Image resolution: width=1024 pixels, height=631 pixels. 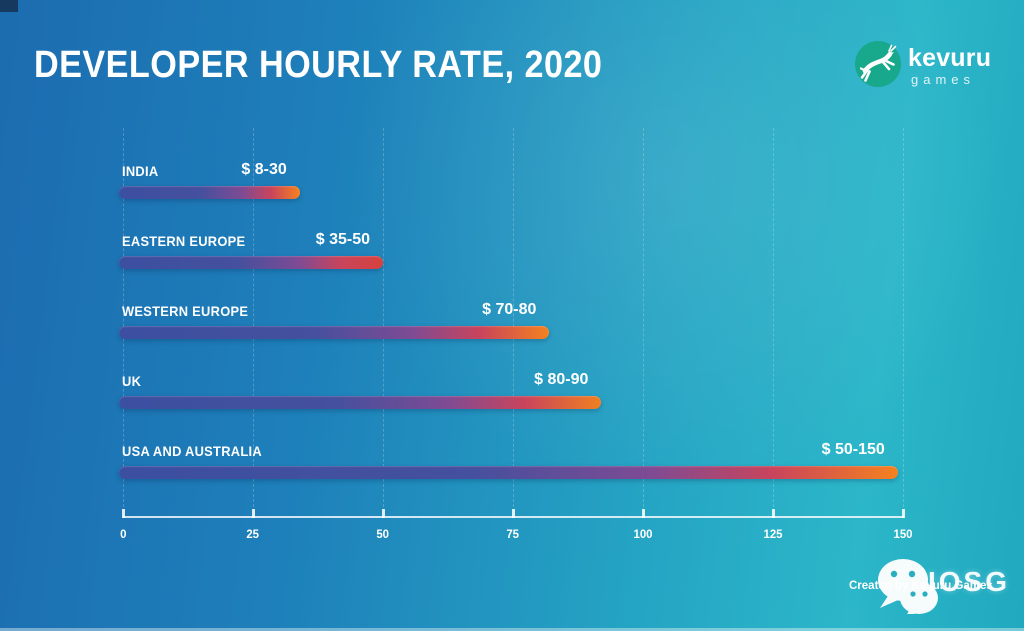 What do you see at coordinates (969, 581) in the screenshot?
I see `watermark-label: IOSG` at bounding box center [969, 581].